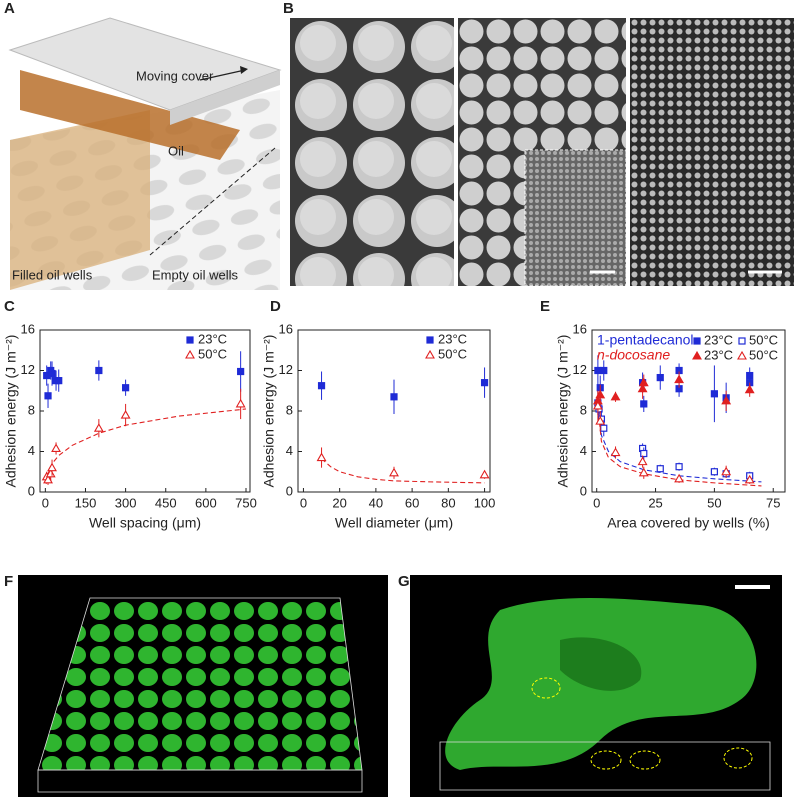  What do you see at coordinates (545, 306) in the screenshot?
I see `panel-label: E` at bounding box center [545, 306].